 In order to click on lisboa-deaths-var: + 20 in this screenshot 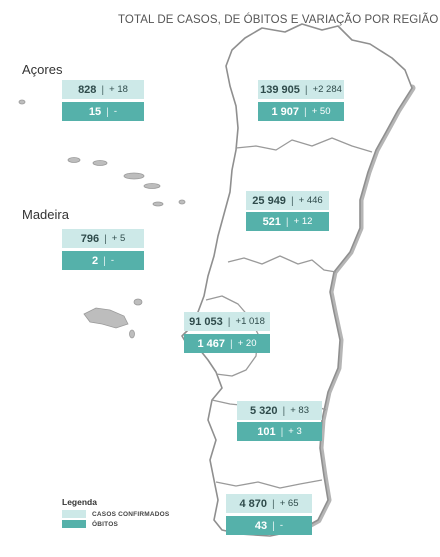, I will do `click(247, 343)`.